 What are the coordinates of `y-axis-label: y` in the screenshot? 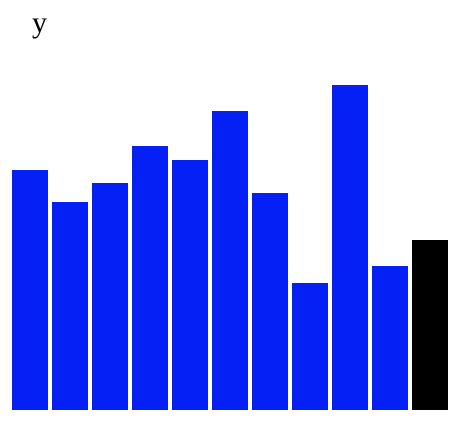 It's located at (39, 22).